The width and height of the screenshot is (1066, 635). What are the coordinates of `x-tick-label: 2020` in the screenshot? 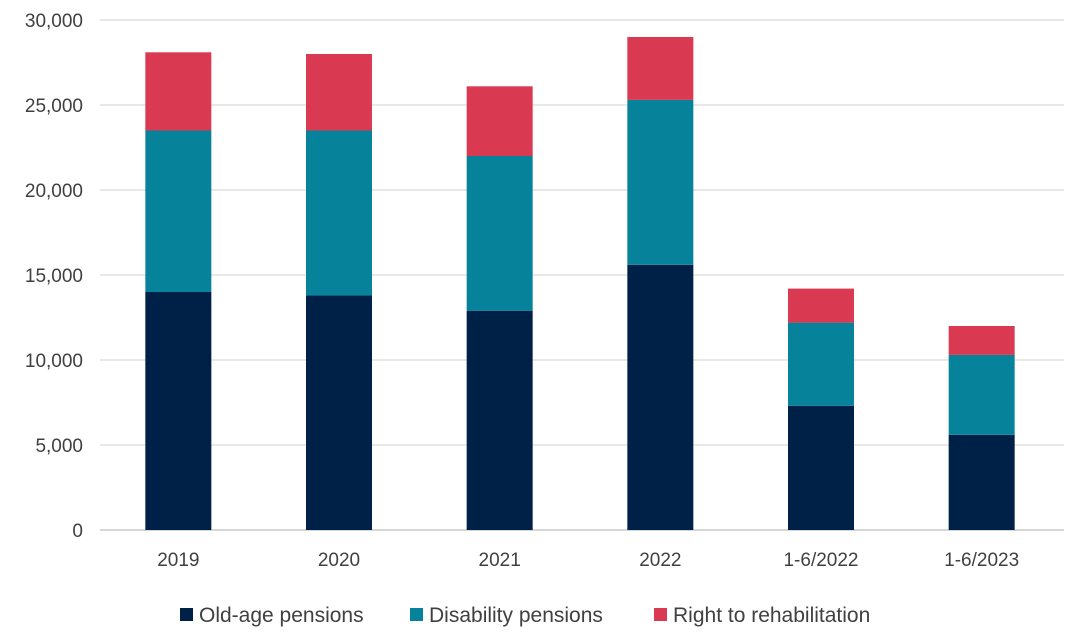 It's located at (339, 560).